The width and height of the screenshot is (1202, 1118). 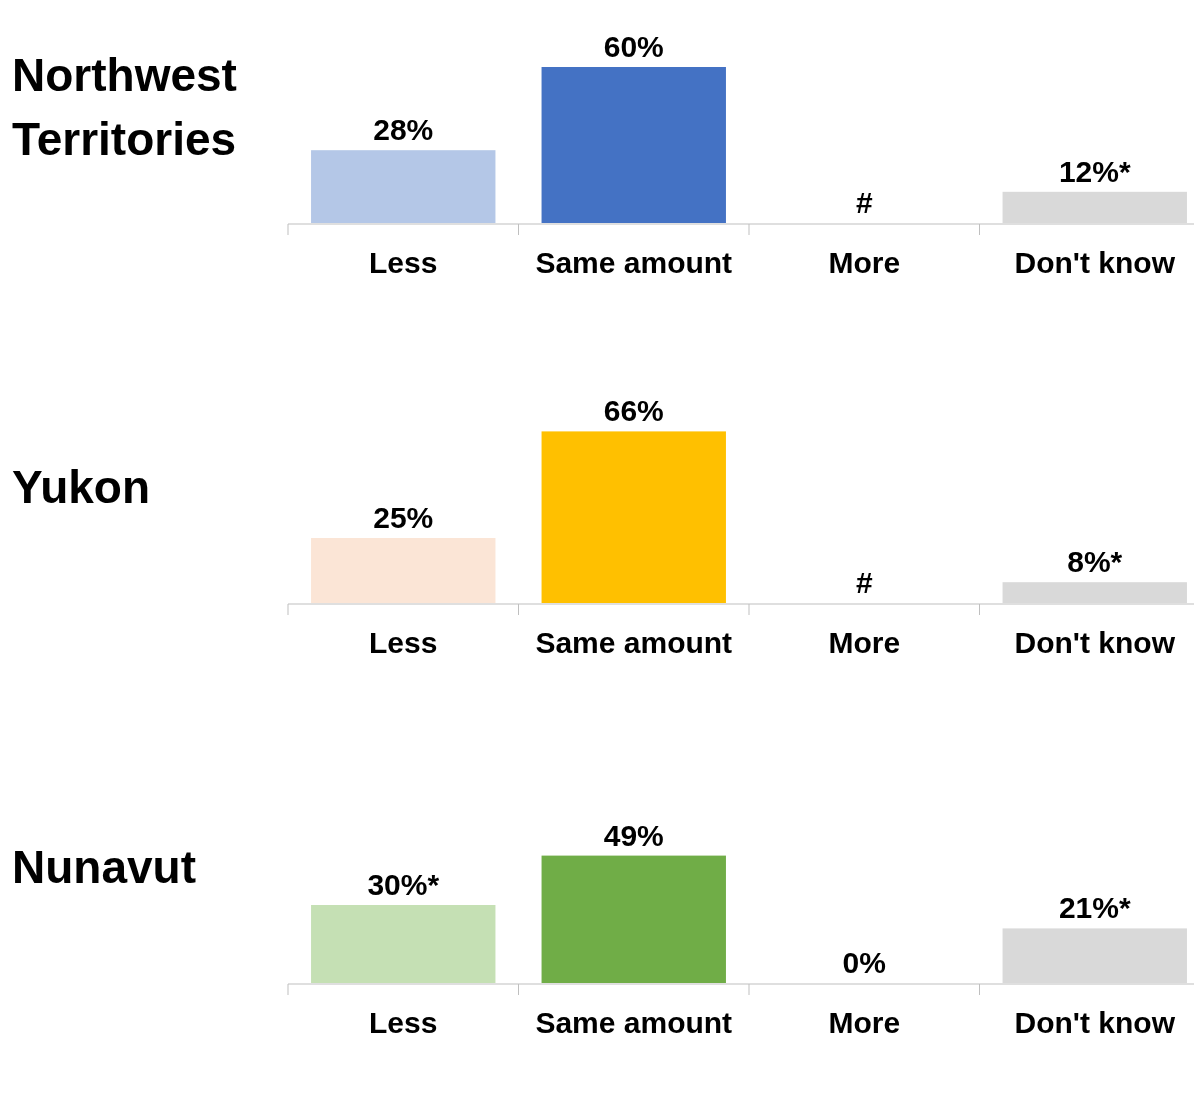 I want to click on chart-title: Northwest Territories, so click(x=124, y=107).